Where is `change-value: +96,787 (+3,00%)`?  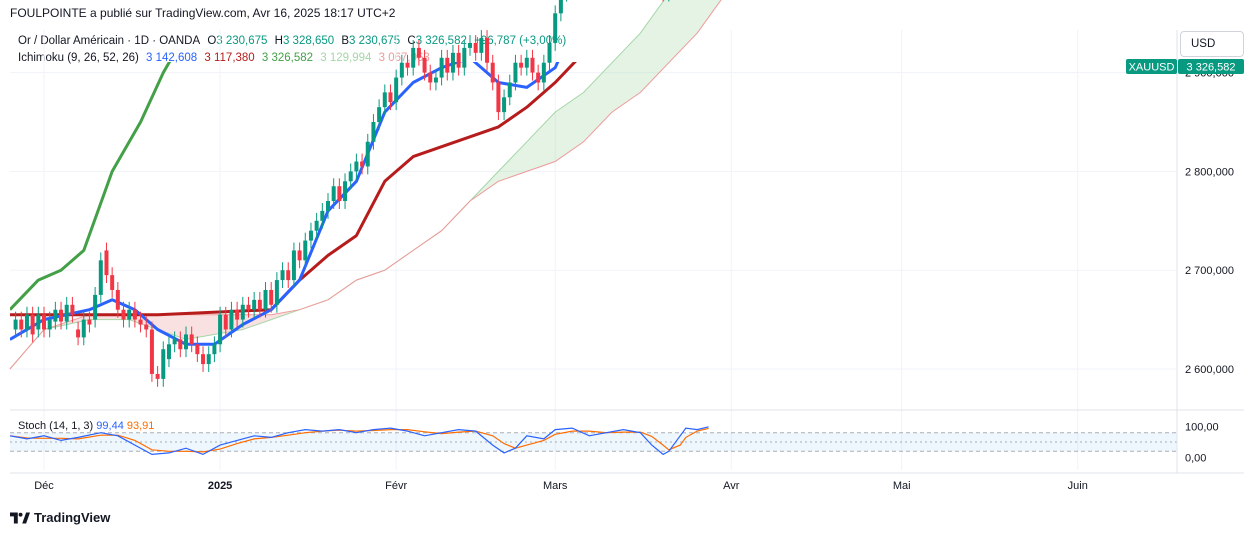 change-value: +96,787 (+3,00%) is located at coordinates (520, 41).